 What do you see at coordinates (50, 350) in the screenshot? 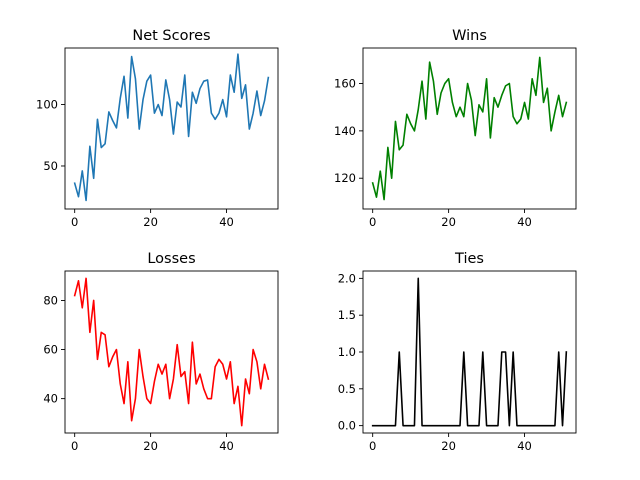
I see `y-tick-label: 60` at bounding box center [50, 350].